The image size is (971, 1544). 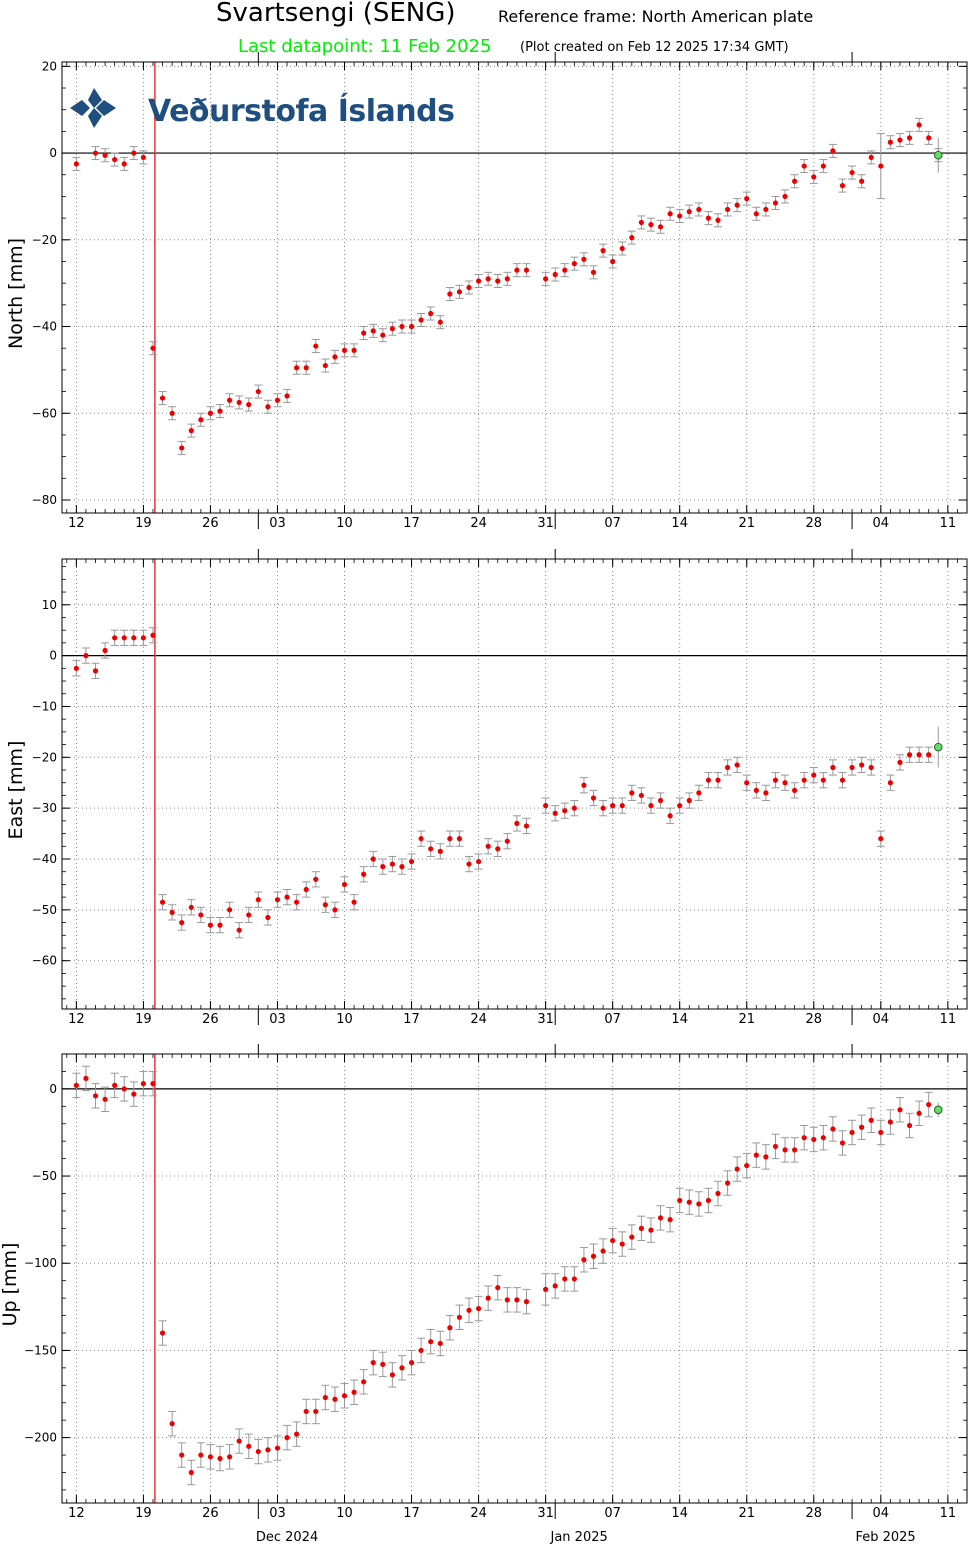 What do you see at coordinates (76, 1019) in the screenshot?
I see `x-tick-label: 12` at bounding box center [76, 1019].